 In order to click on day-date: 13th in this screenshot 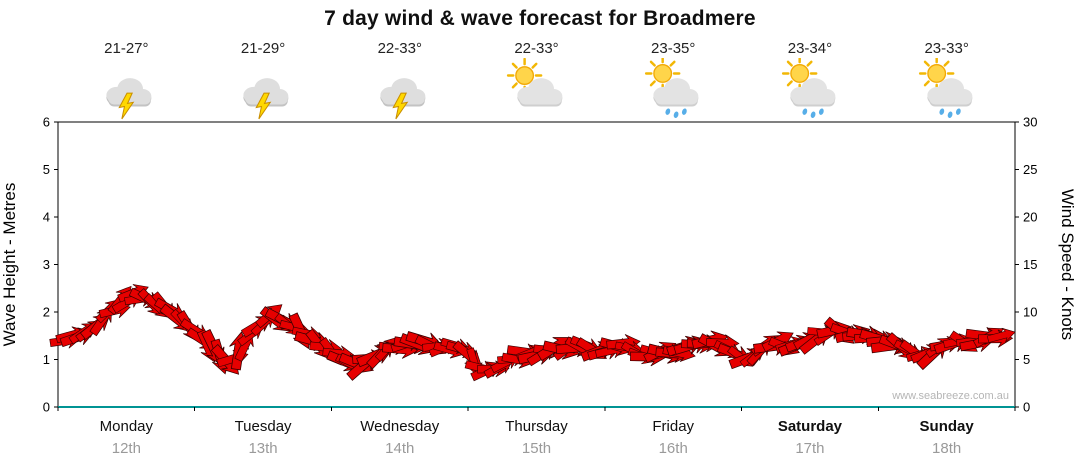, I will do `click(263, 448)`.